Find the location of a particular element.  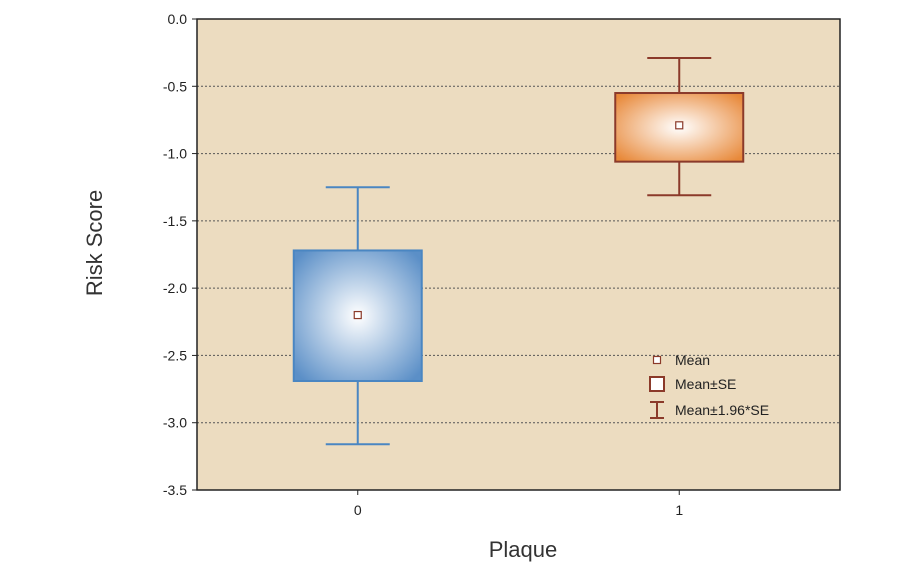

y-tick-label: -2.5 is located at coordinates (175, 355).